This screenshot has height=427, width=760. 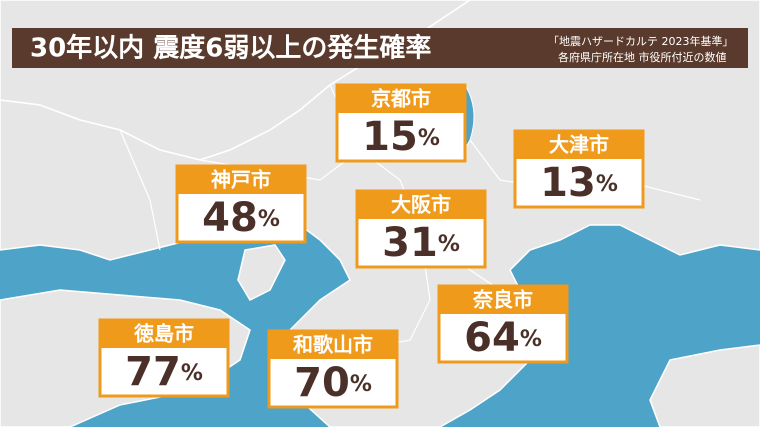 I want to click on city-card: 大阪市 31%, so click(x=421, y=229).